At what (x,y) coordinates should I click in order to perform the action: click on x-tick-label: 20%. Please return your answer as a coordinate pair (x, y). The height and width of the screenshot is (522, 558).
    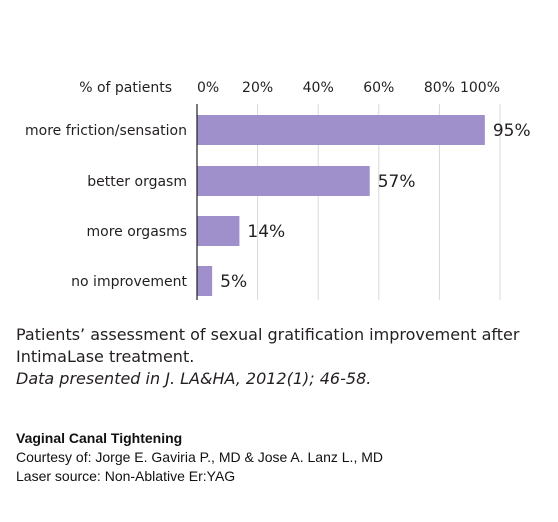
    Looking at the image, I should click on (257, 88).